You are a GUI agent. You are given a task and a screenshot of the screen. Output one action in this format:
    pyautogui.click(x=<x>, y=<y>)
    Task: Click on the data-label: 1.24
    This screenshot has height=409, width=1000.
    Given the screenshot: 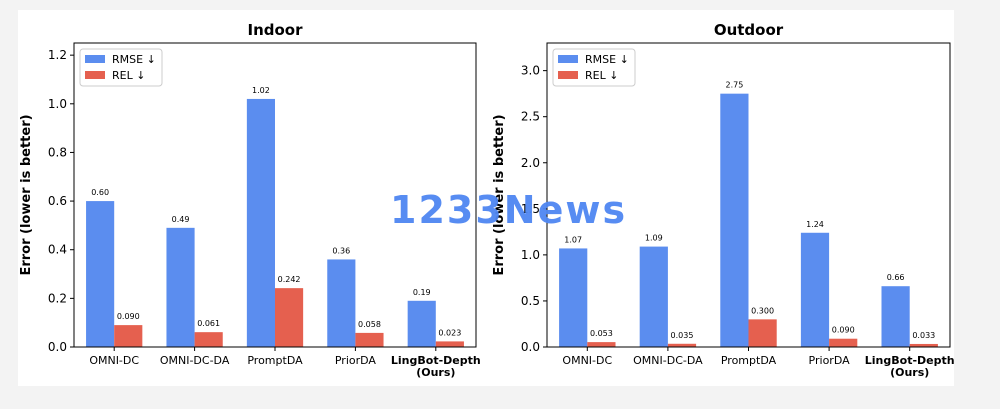 What is the action you would take?
    pyautogui.click(x=815, y=224)
    